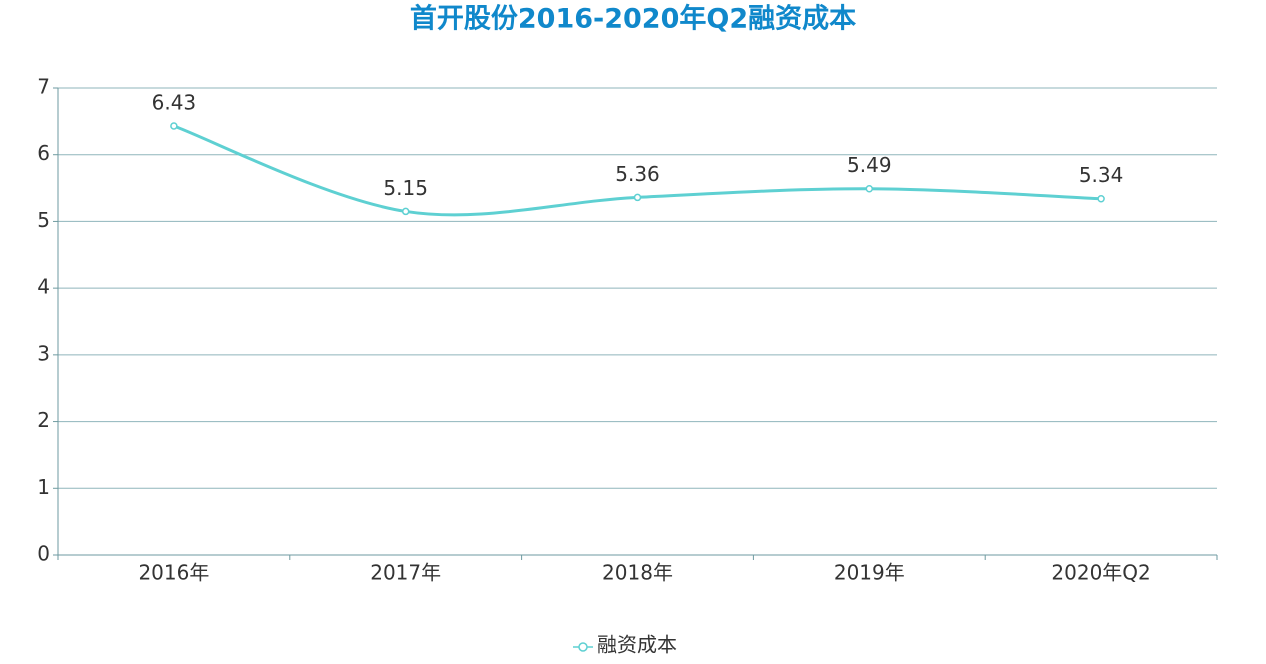 This screenshot has width=1266, height=664. Describe the element at coordinates (43, 420) in the screenshot. I see `y-tick-label: 2` at that location.